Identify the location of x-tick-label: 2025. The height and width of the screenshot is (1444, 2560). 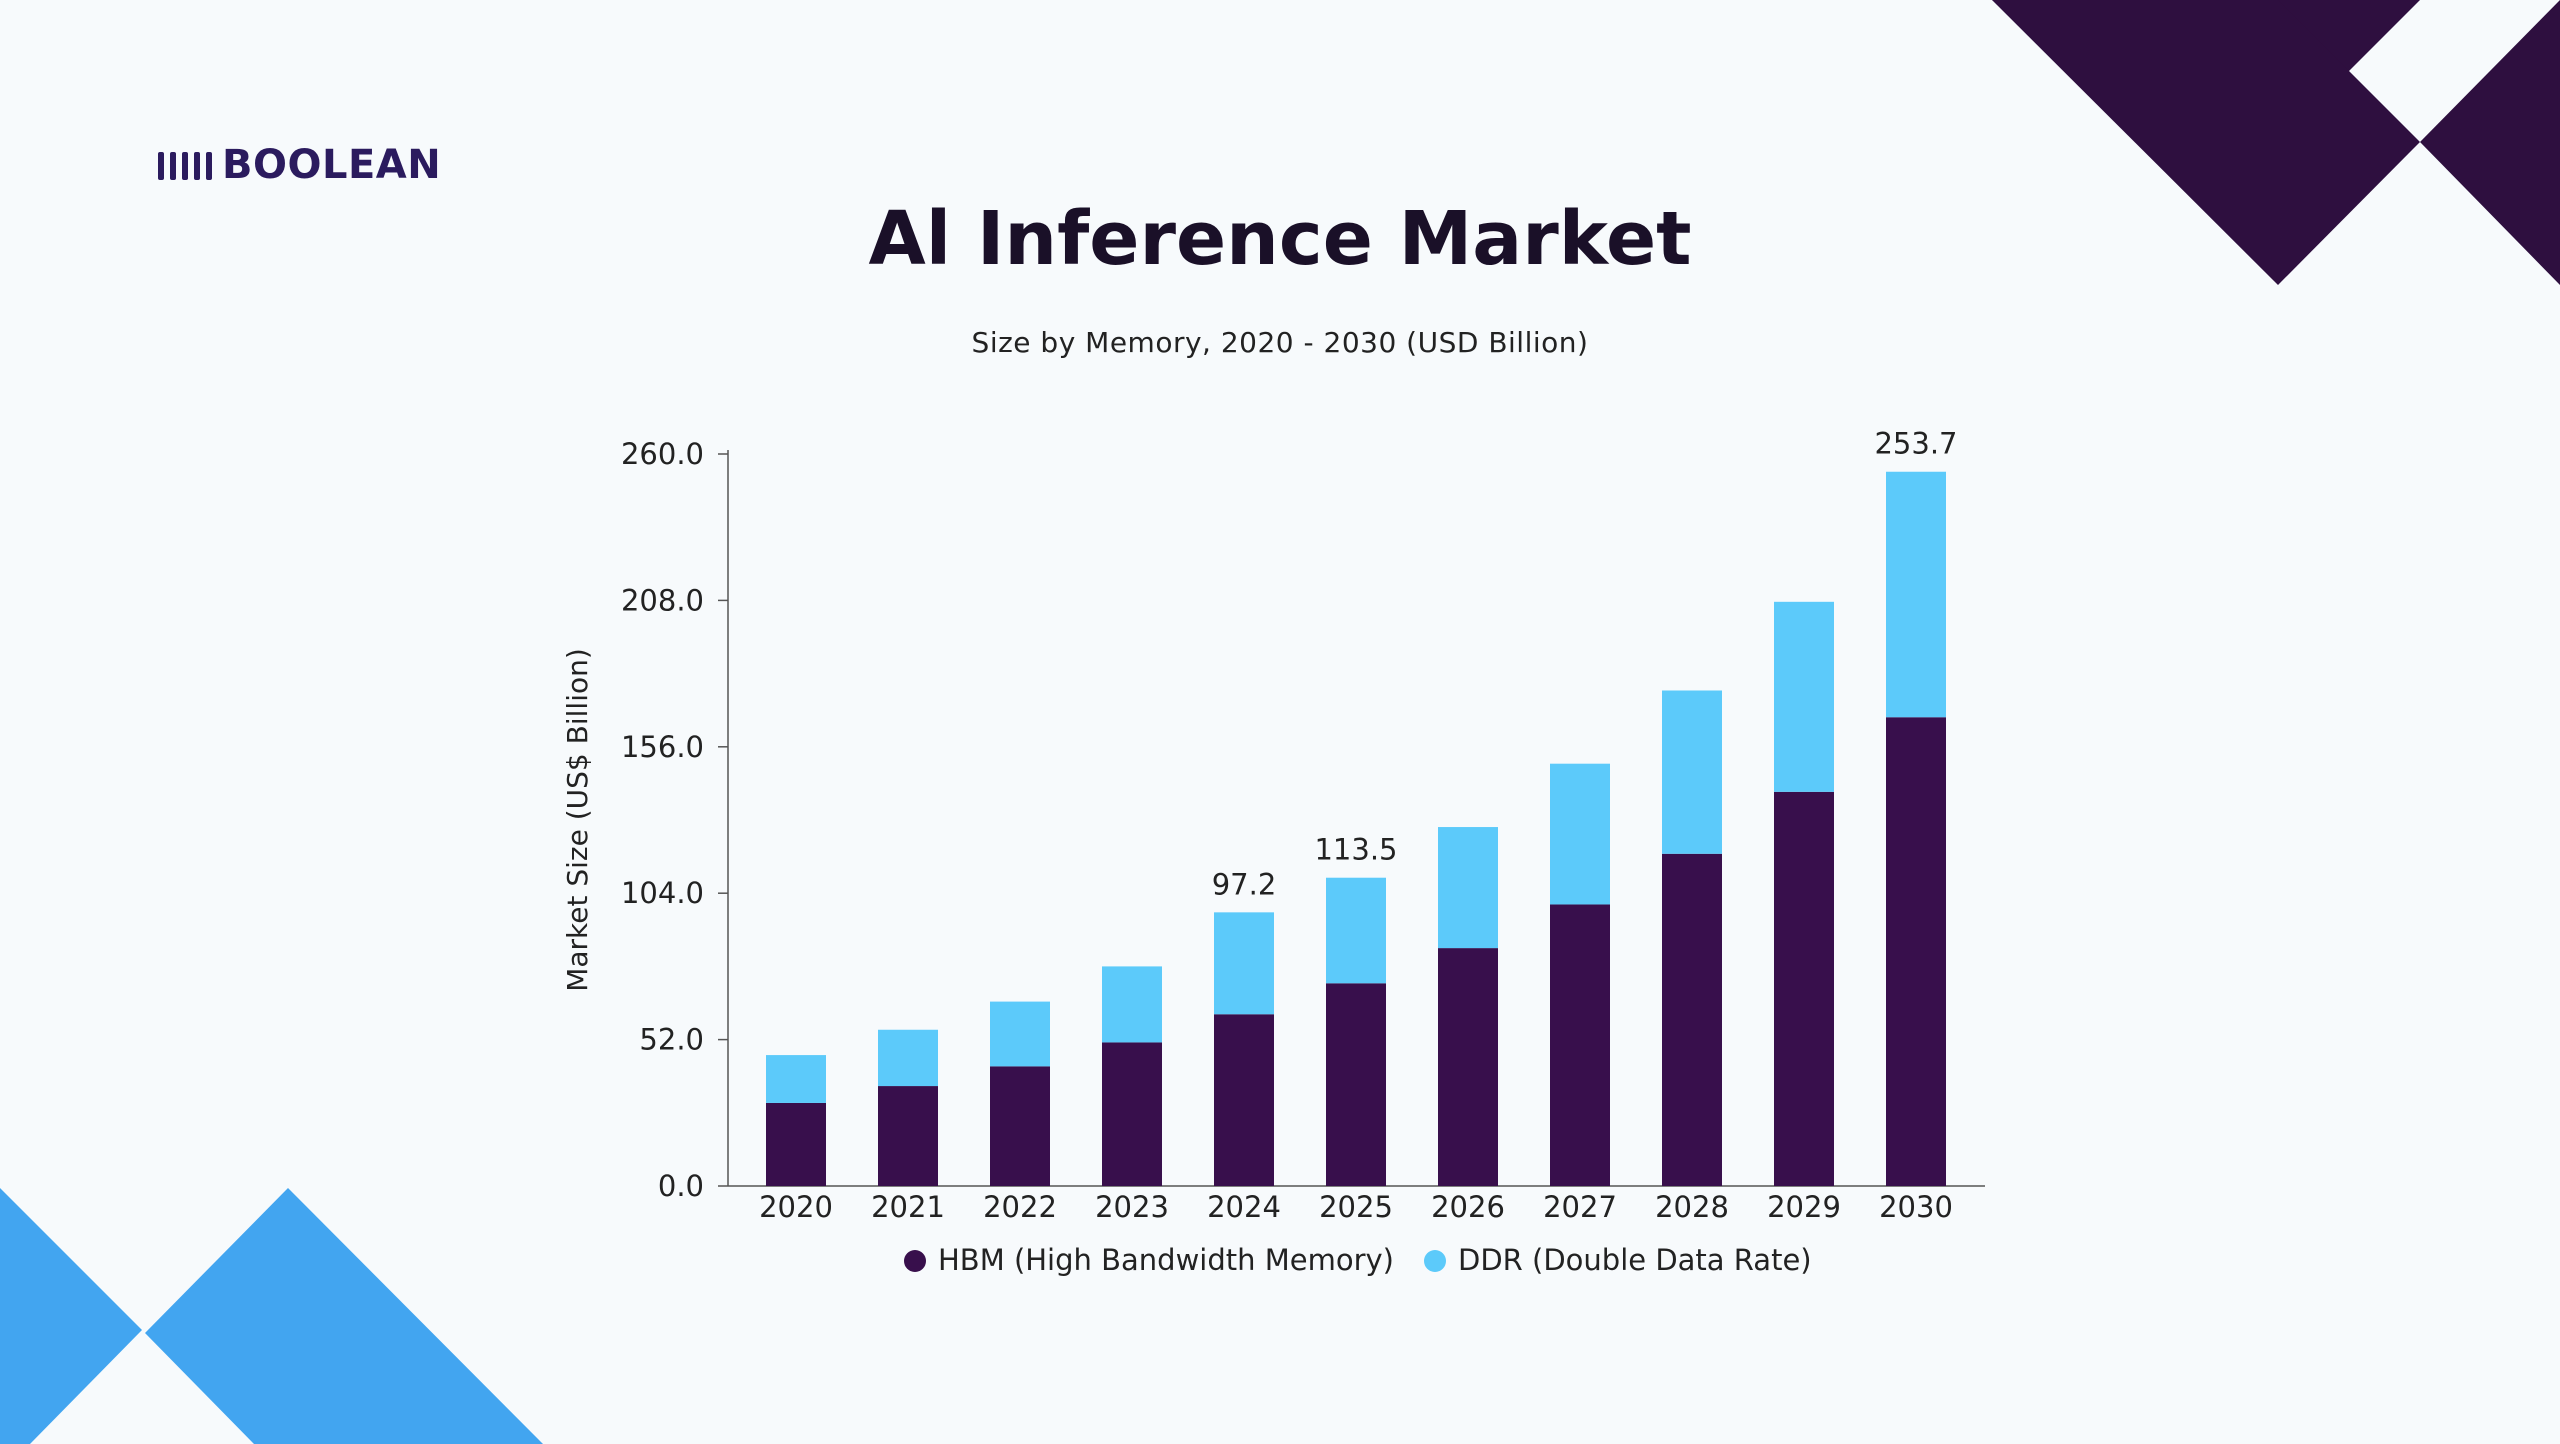
(1356, 1207).